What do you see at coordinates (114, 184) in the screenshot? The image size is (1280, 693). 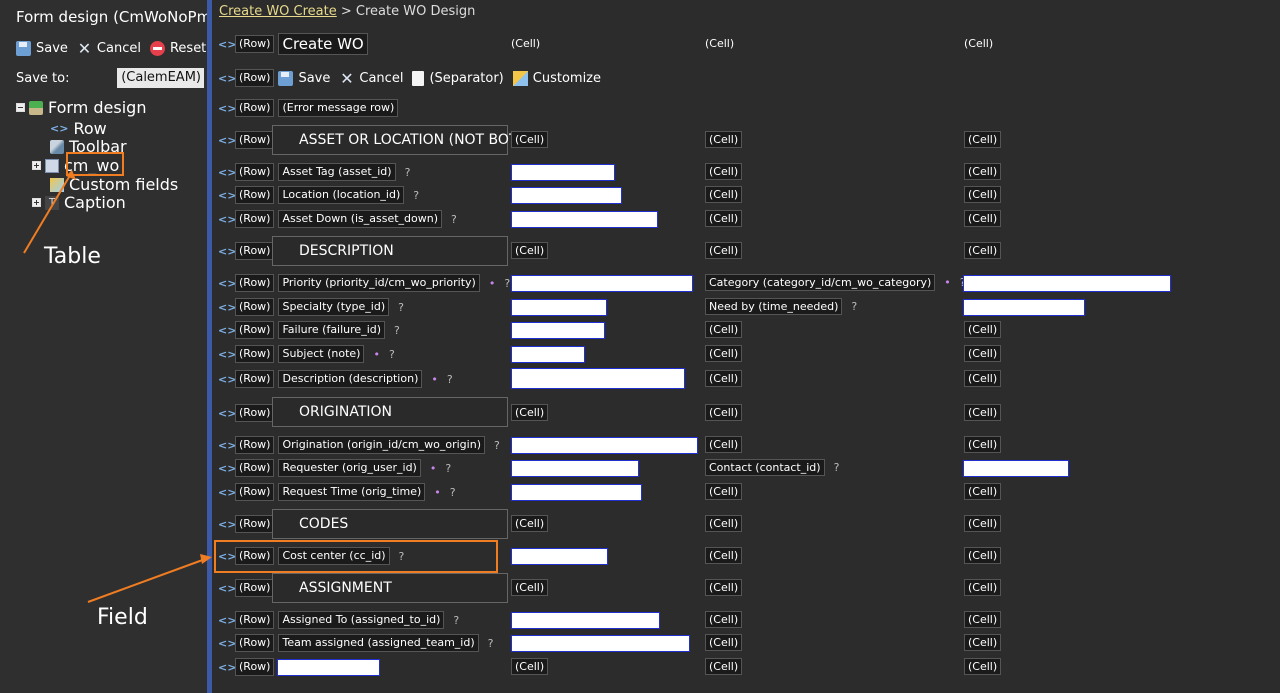 I see `tree-item-custom-fields: Custom fields` at bounding box center [114, 184].